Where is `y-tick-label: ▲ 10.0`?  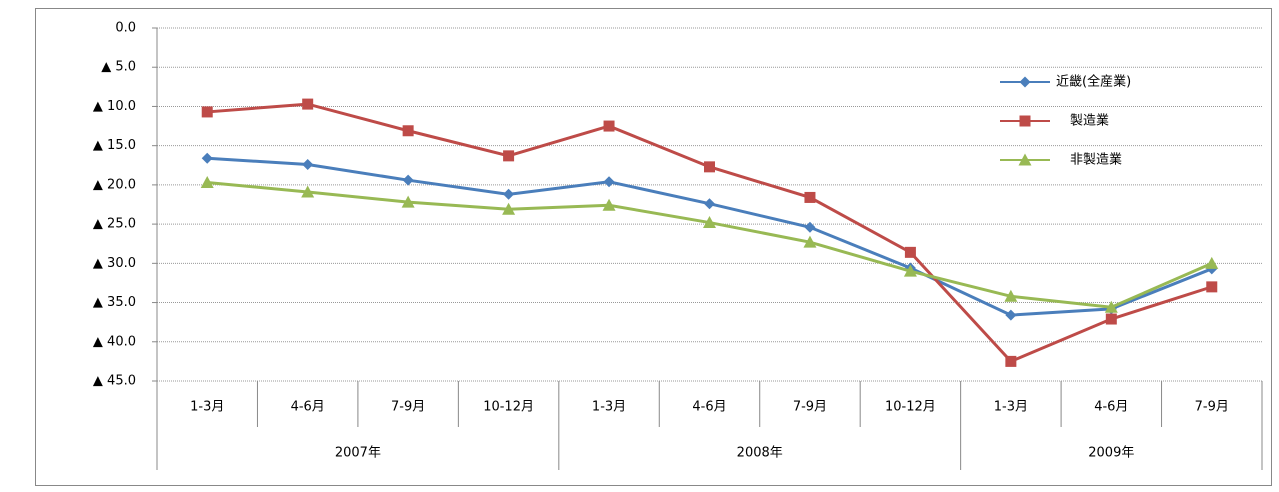 y-tick-label: ▲ 10.0 is located at coordinates (114, 106).